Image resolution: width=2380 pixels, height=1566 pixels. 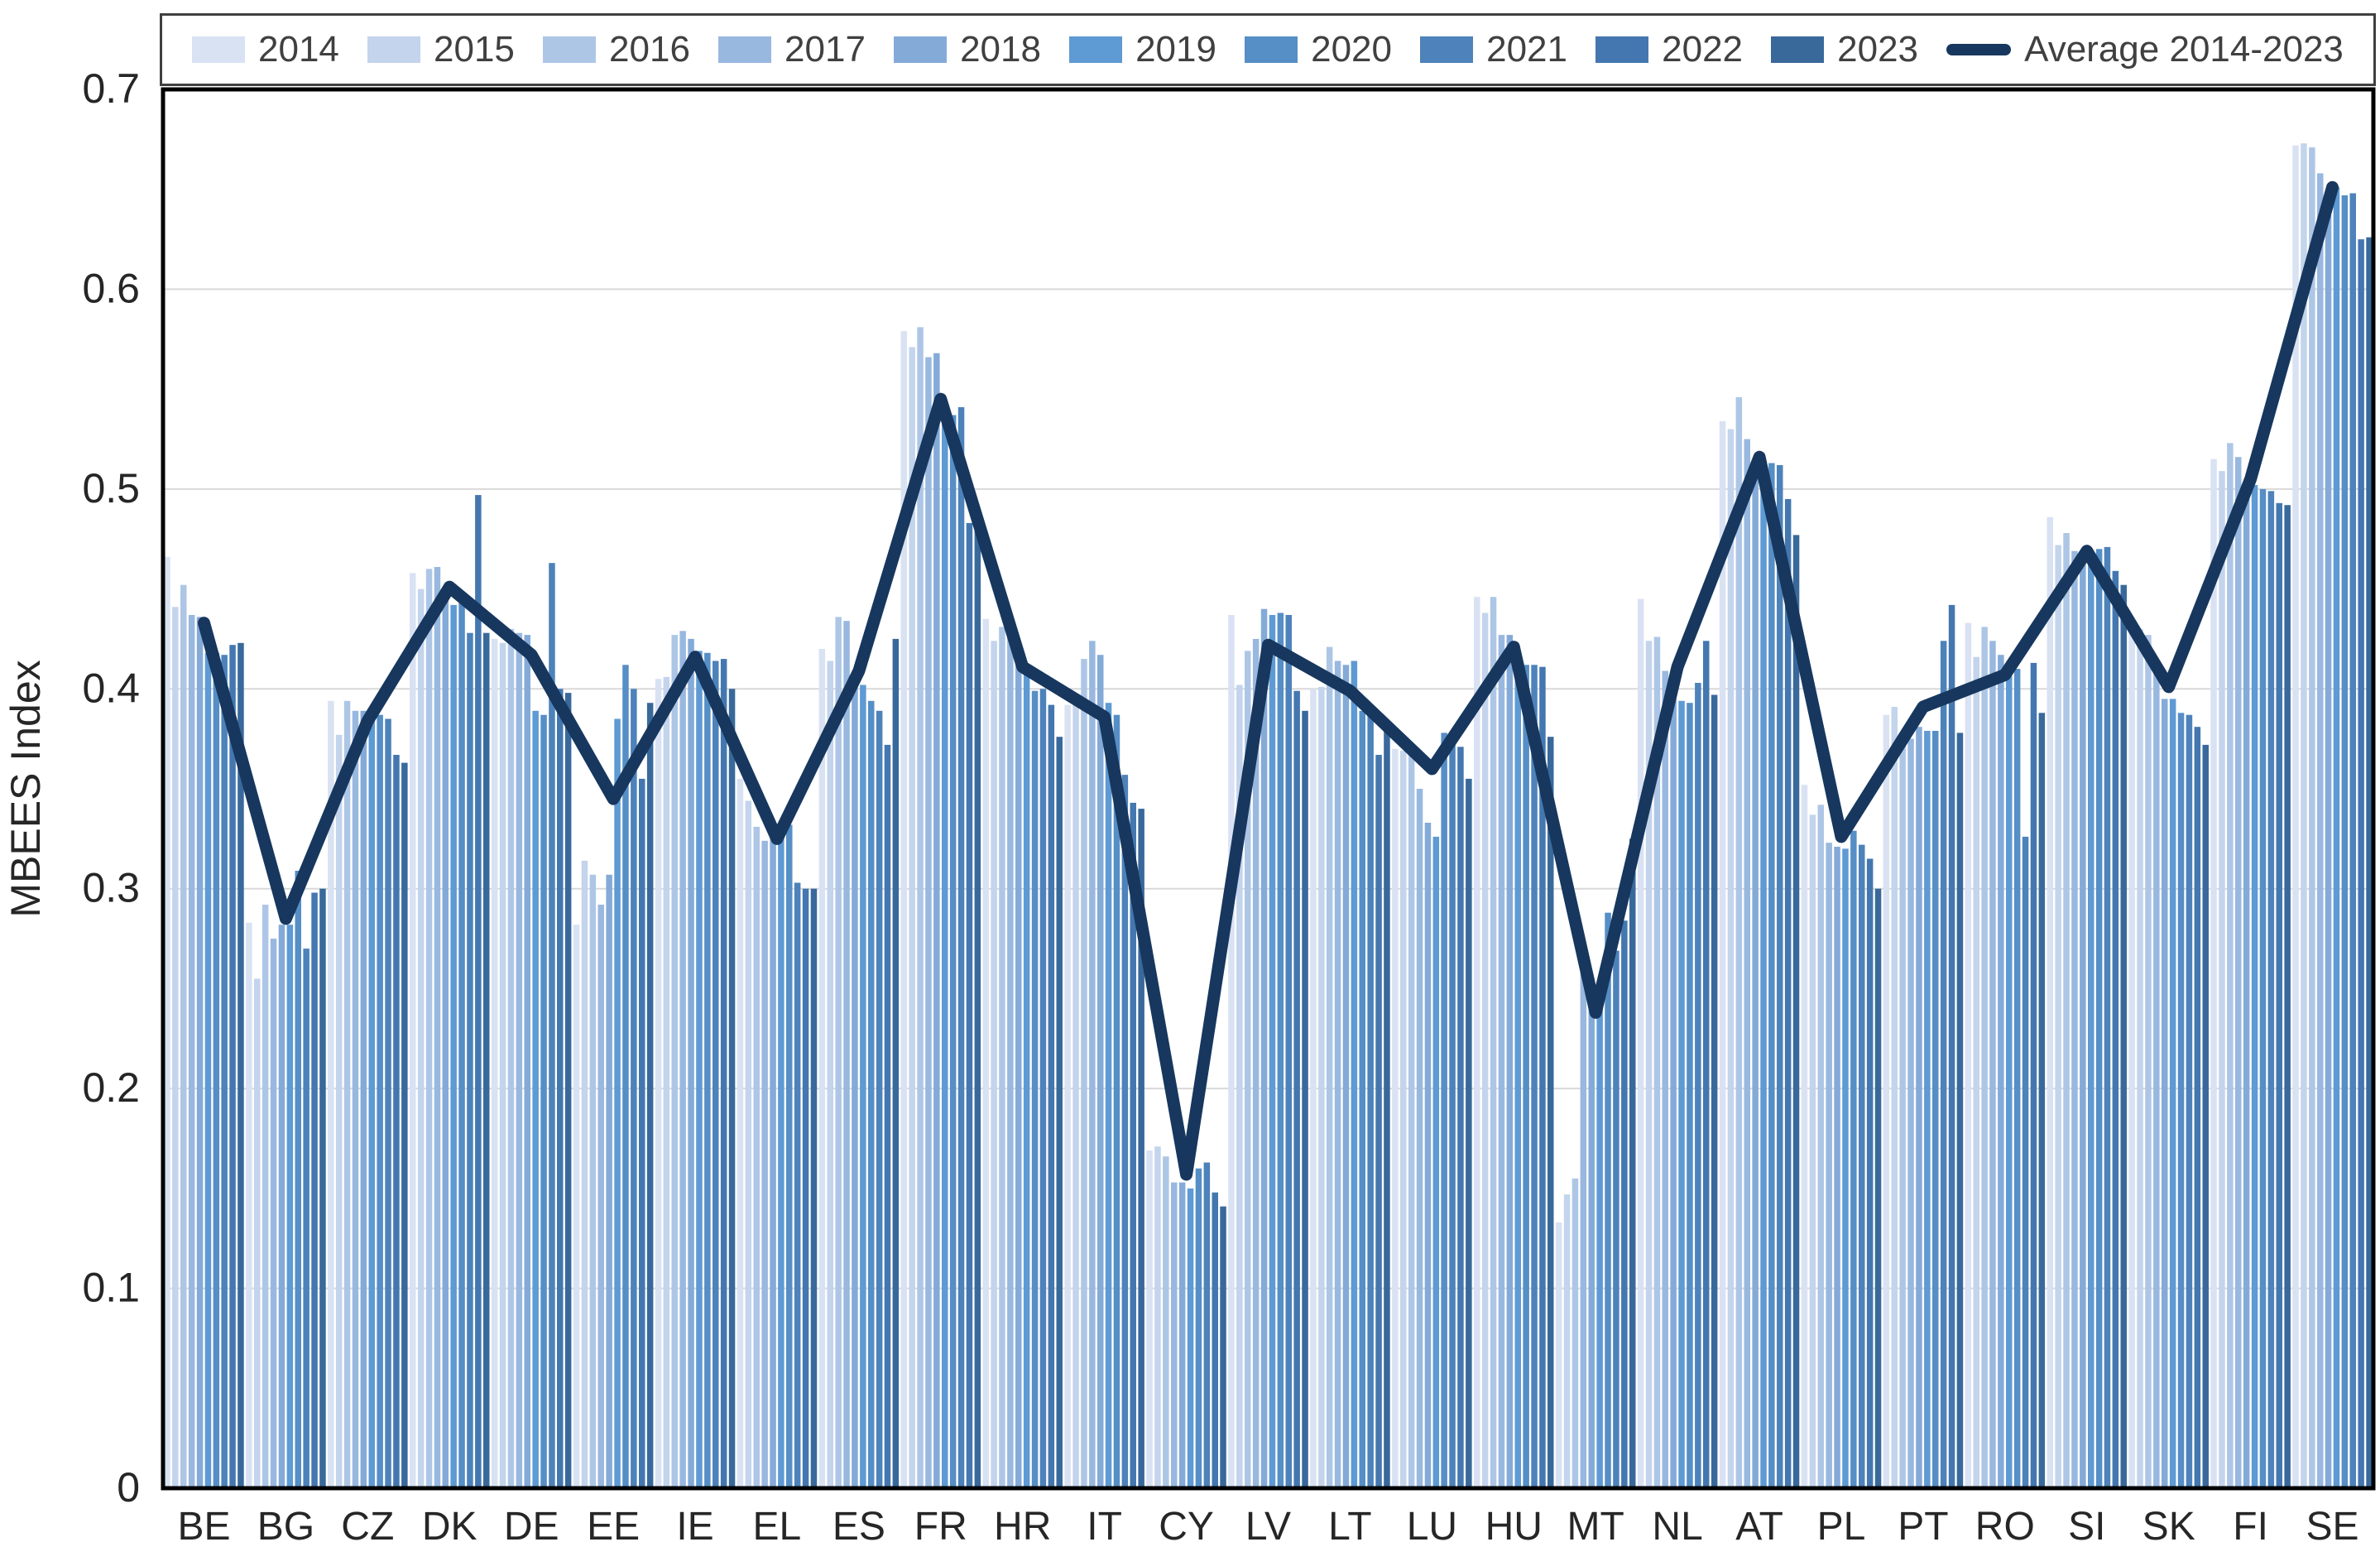 I want to click on bar-SE-2020, so click(x=2345, y=841).